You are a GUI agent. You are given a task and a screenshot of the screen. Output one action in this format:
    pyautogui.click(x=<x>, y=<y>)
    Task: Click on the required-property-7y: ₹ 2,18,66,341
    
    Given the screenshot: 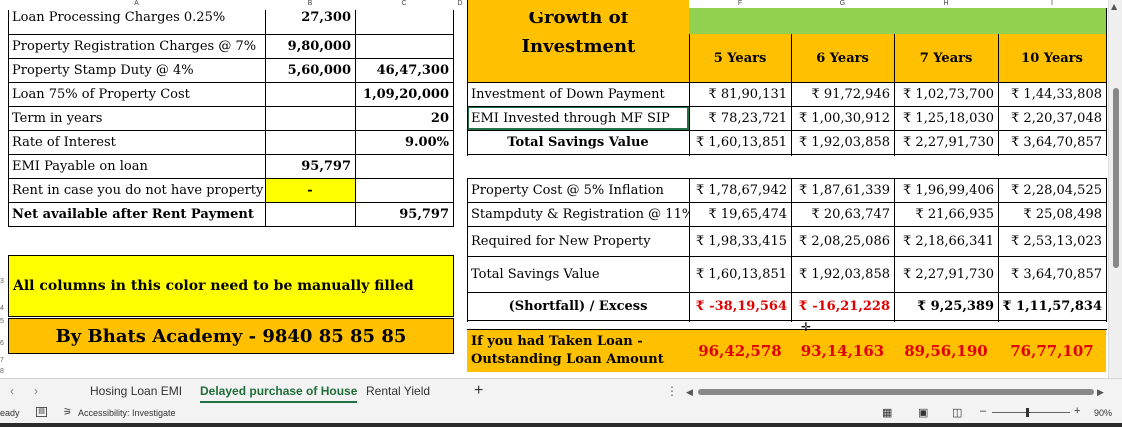 What is the action you would take?
    pyautogui.click(x=948, y=241)
    